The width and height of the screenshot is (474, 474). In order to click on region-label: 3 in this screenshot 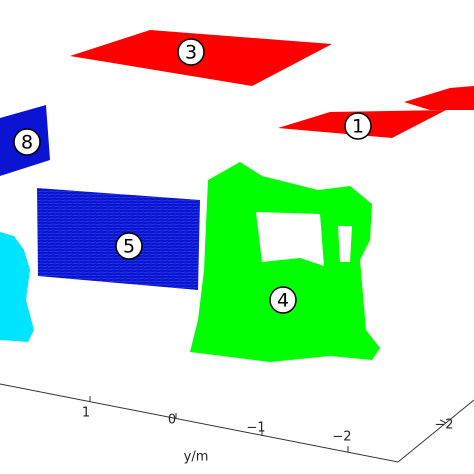, I will do `click(191, 53)`.